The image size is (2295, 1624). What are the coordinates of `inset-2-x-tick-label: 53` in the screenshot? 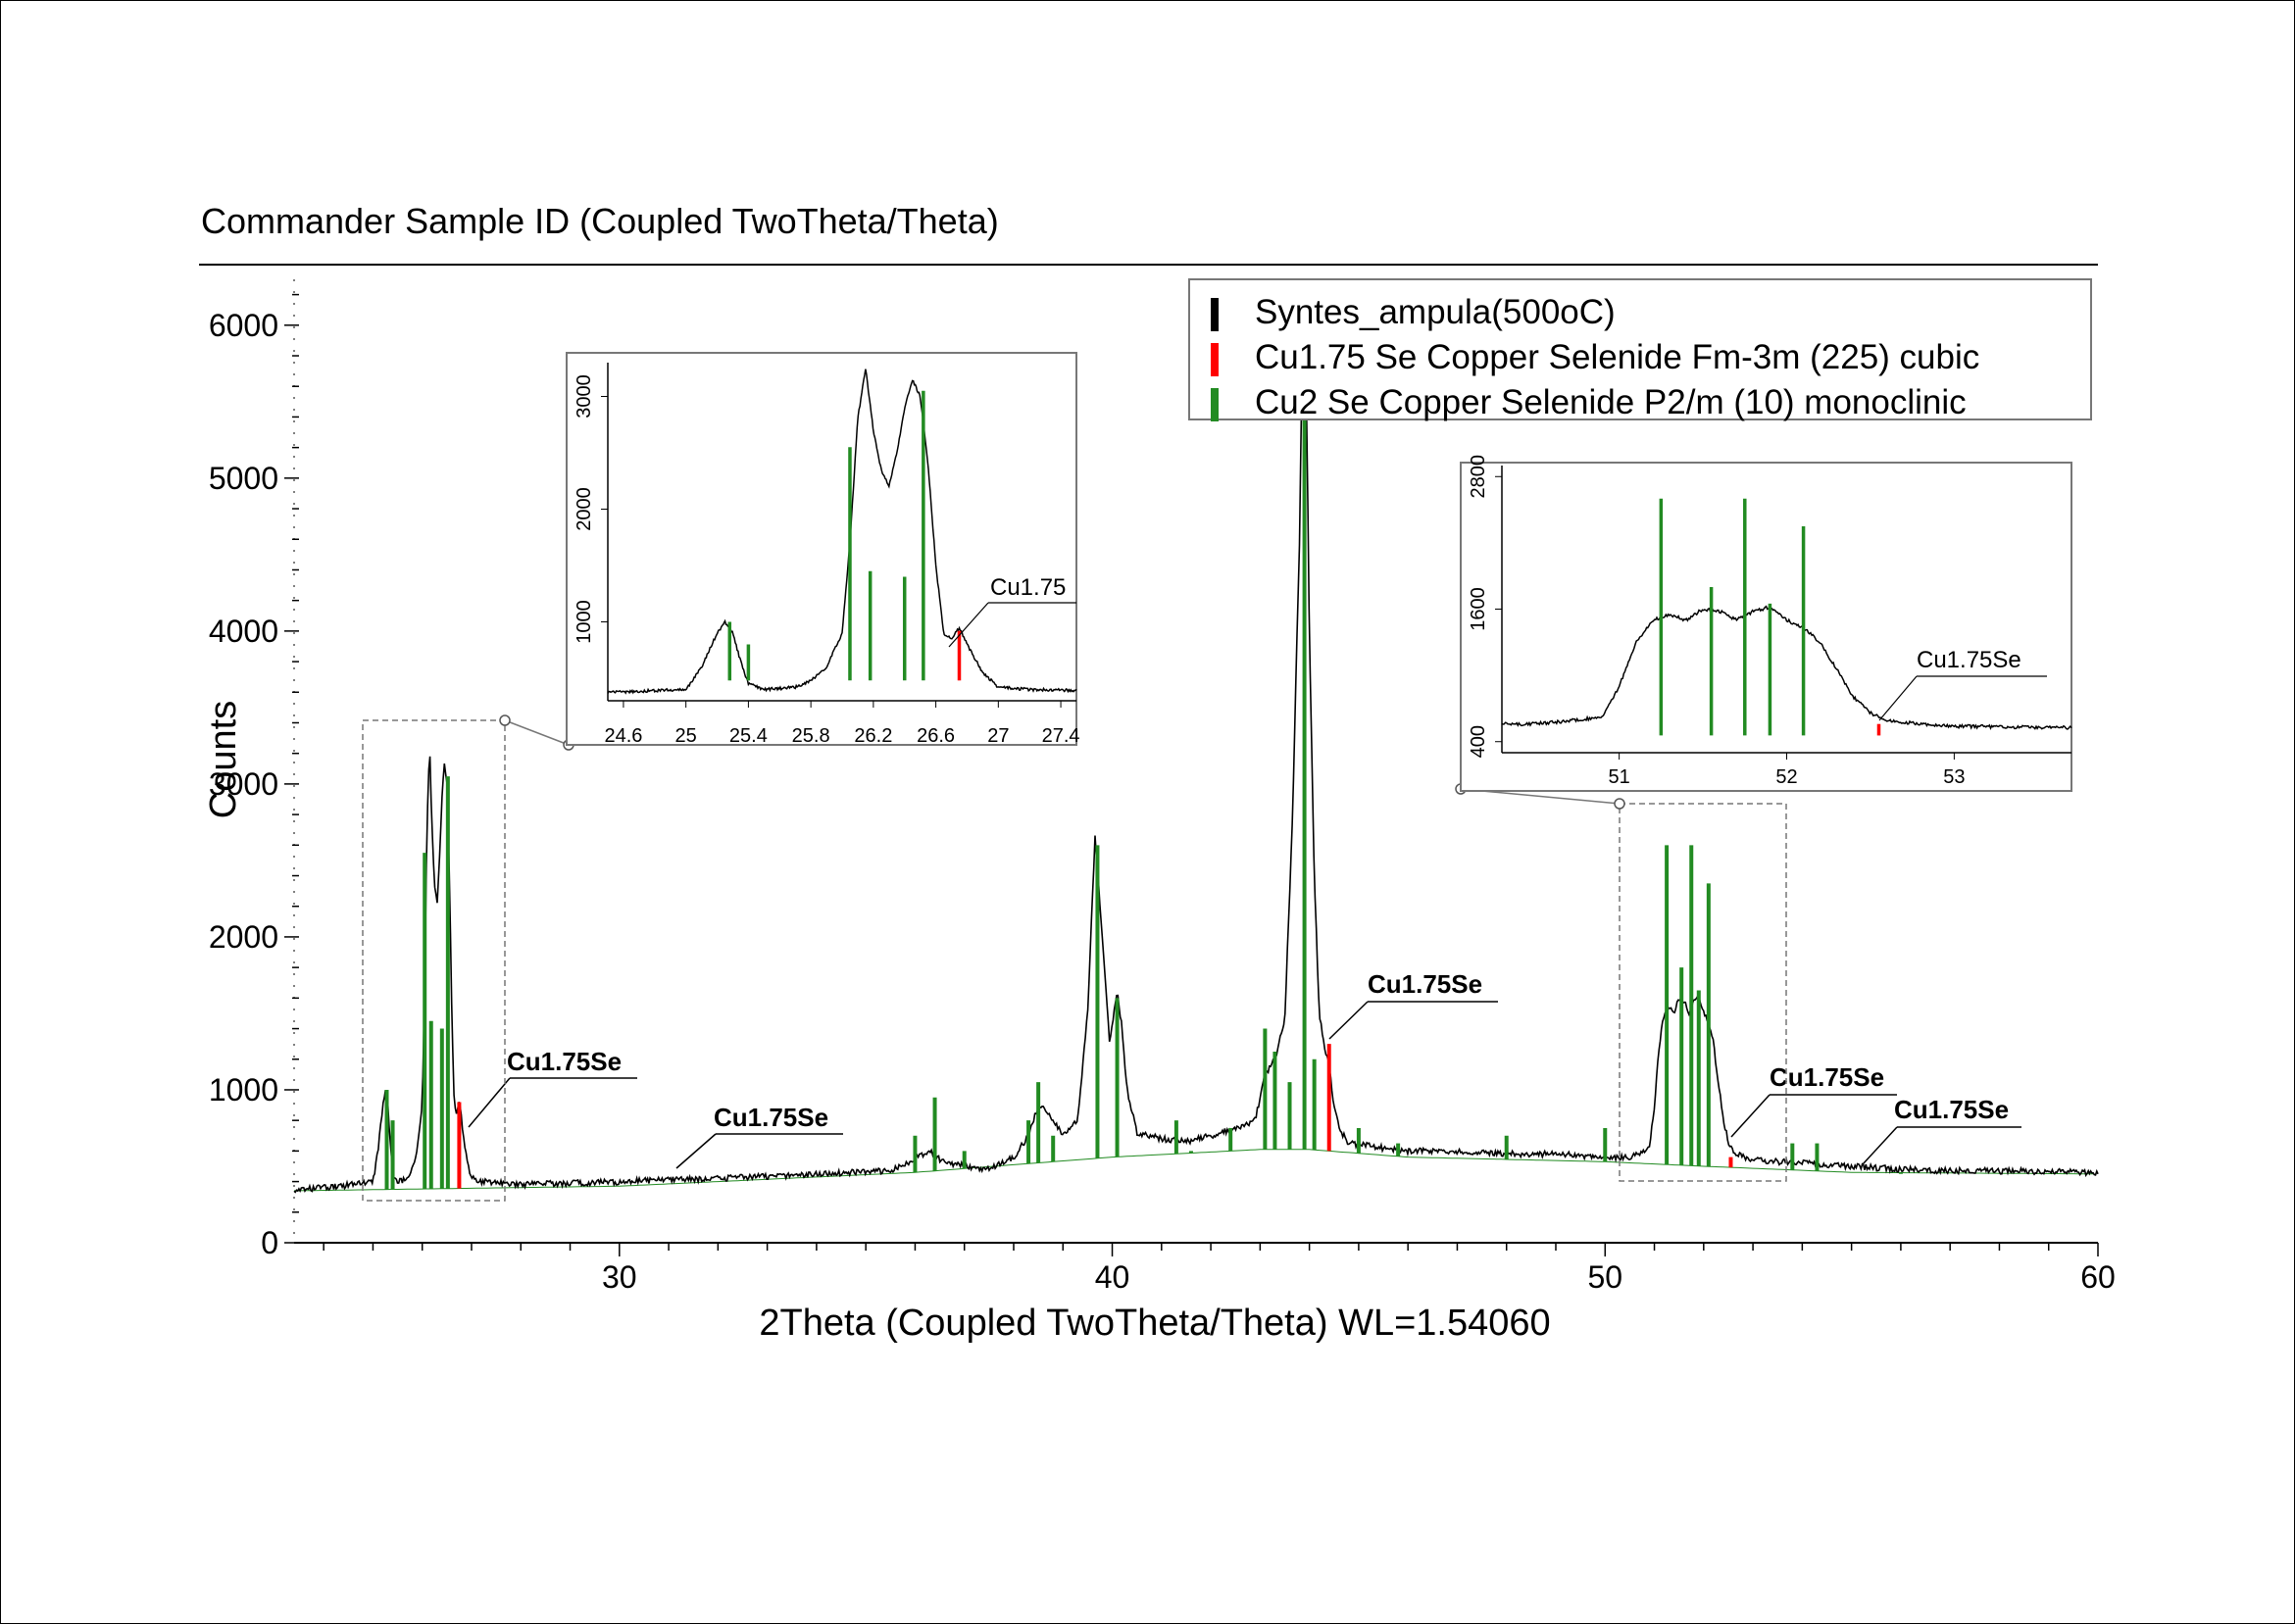 It's located at (1954, 777).